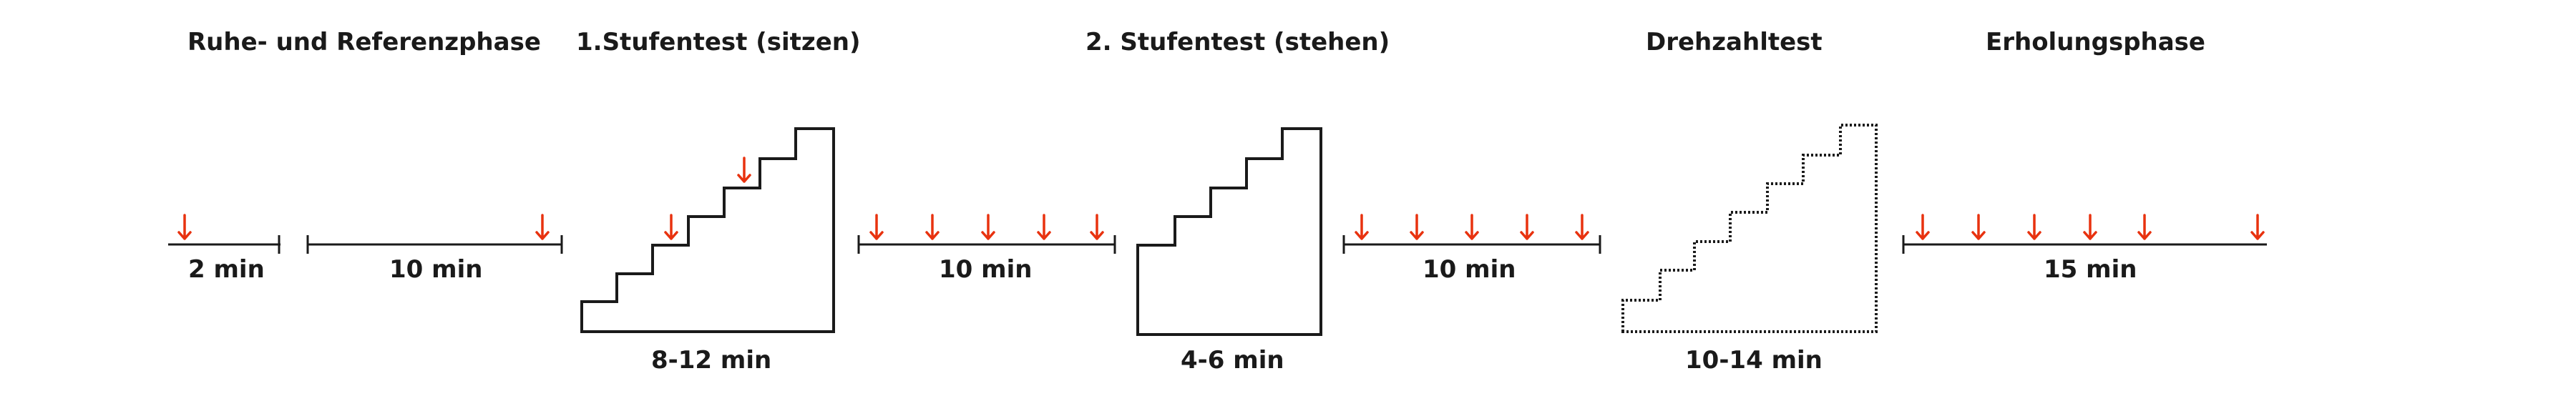  What do you see at coordinates (985, 270) in the screenshot?
I see `duration-10min-mid: 10 min` at bounding box center [985, 270].